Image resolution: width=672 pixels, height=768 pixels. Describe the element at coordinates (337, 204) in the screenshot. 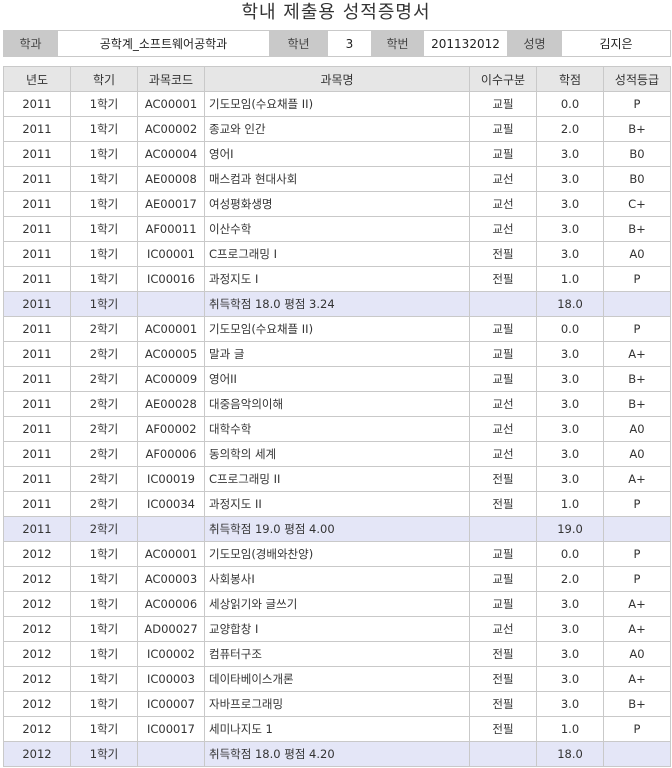

I see `cell-course-name: 여성평화생명` at that location.